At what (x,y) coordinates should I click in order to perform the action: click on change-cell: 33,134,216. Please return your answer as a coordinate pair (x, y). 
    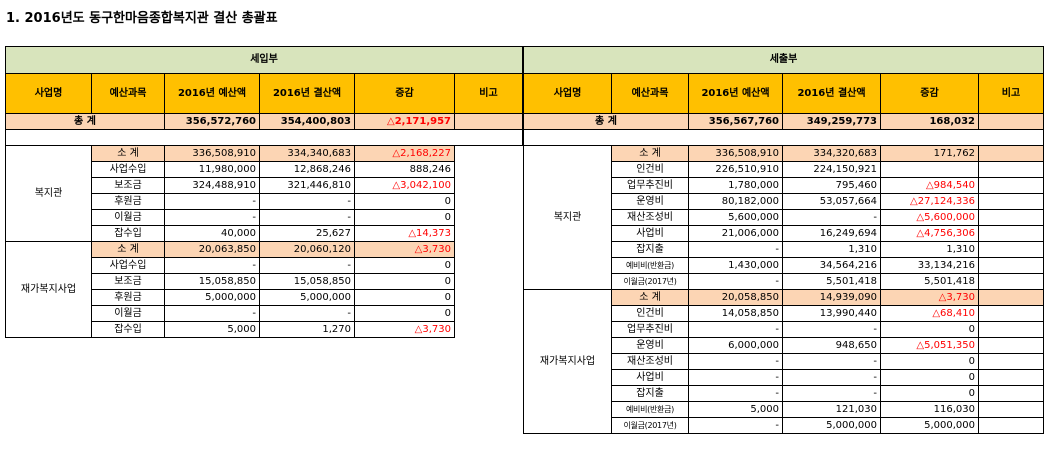
    Looking at the image, I should click on (929, 265).